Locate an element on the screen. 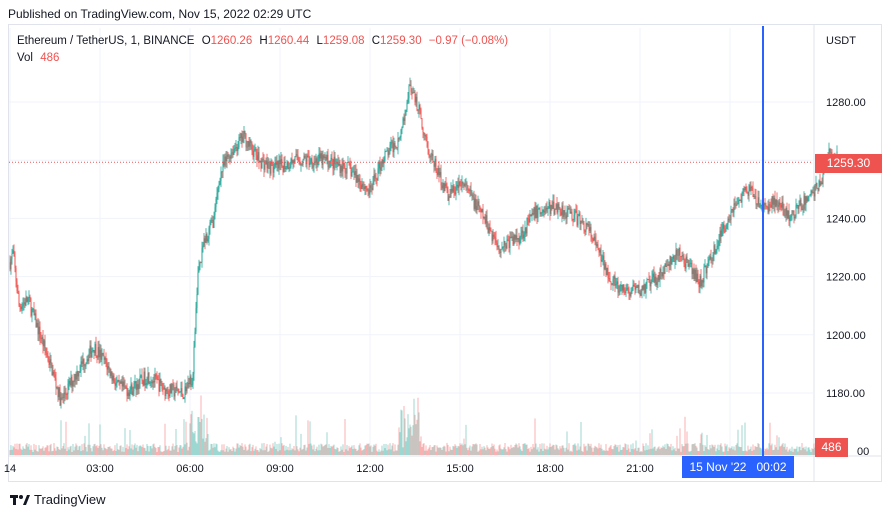 The image size is (891, 518). change-value: −0.97 (−0.08%) is located at coordinates (468, 41).